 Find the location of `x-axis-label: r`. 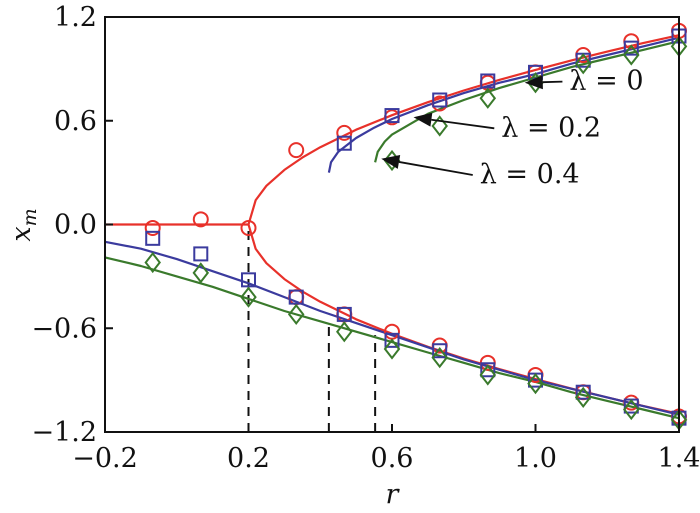

x-axis-label: r is located at coordinates (393, 494).